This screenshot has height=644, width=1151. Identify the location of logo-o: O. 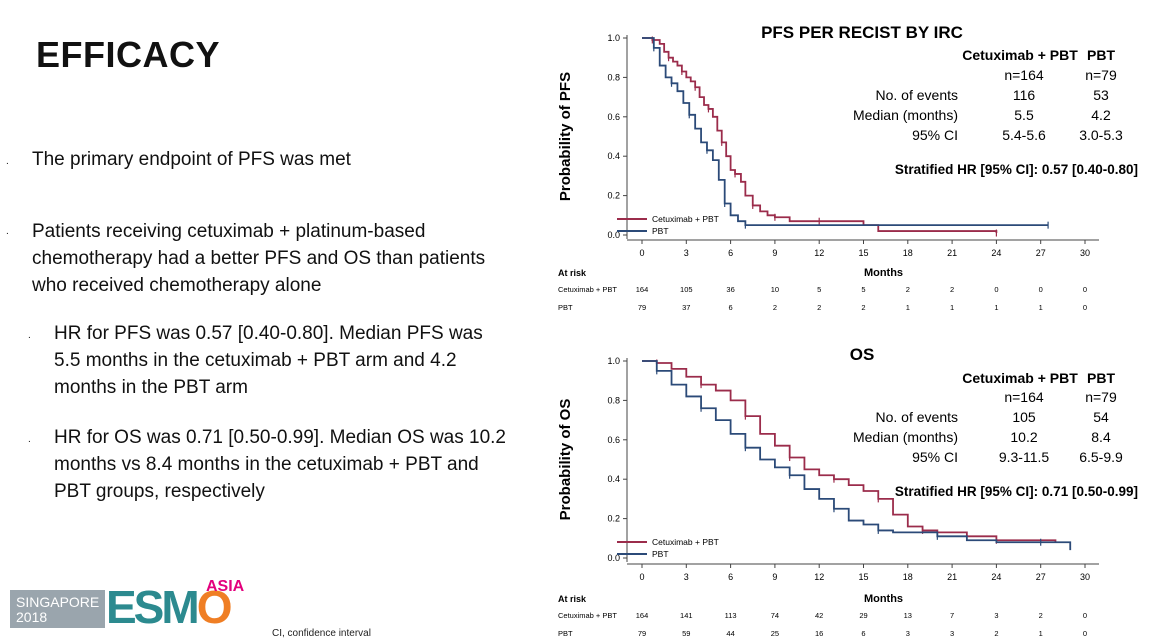
(214, 607).